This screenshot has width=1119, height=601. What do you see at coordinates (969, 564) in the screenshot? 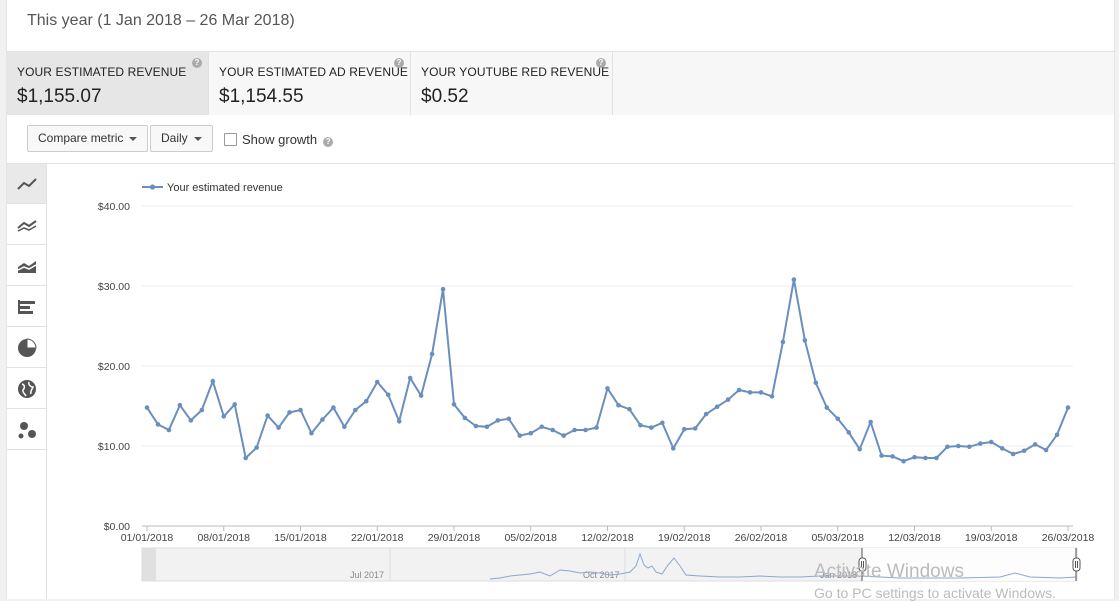
I see `navigator-selected-range` at bounding box center [969, 564].